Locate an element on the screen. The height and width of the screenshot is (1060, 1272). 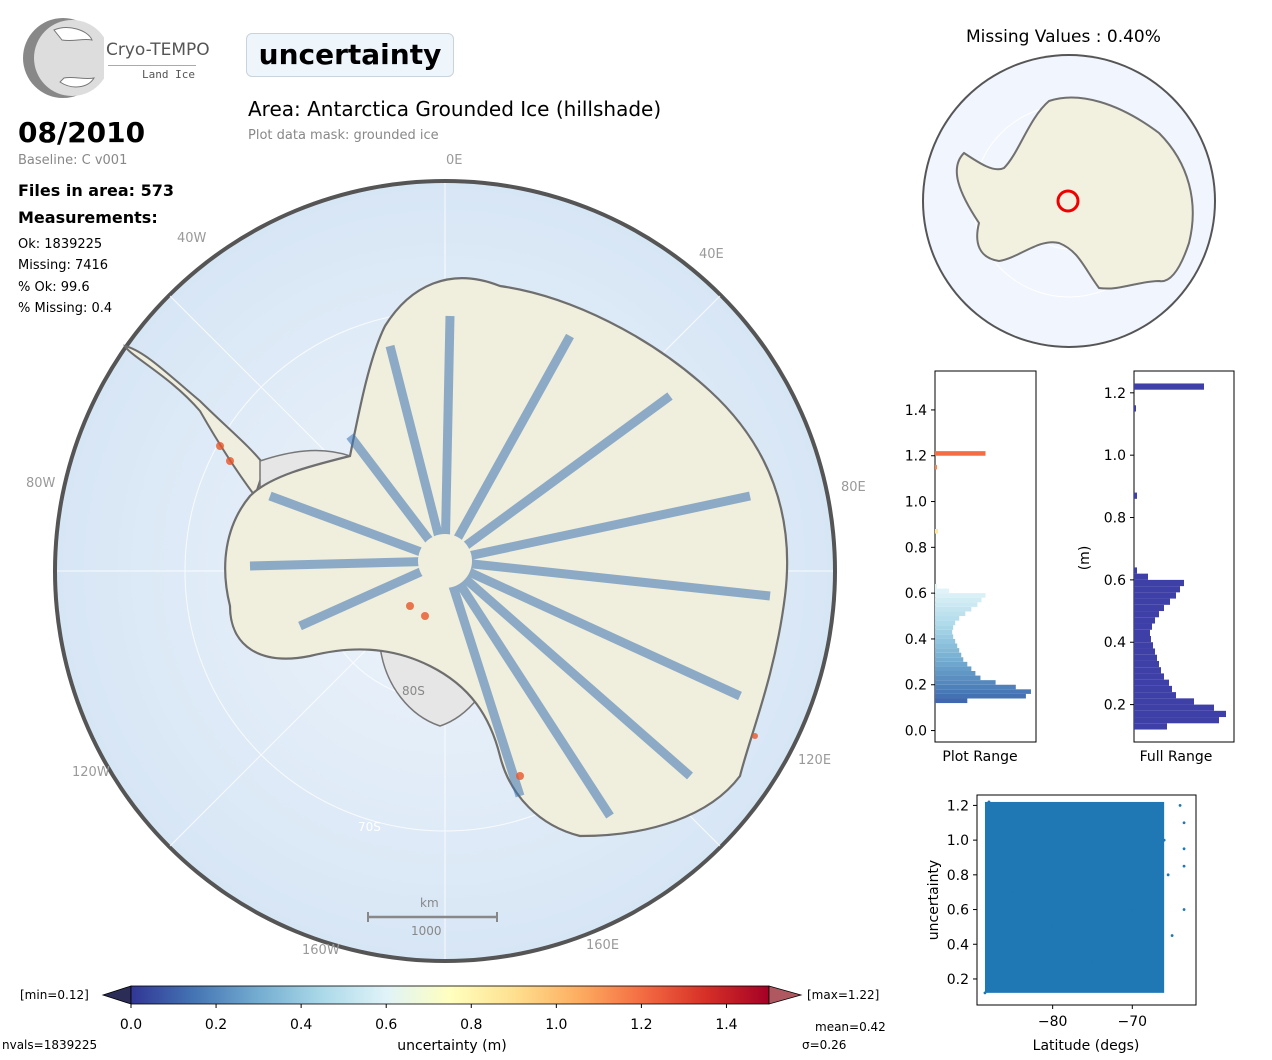
colorbar-gradient is located at coordinates (450, 995).